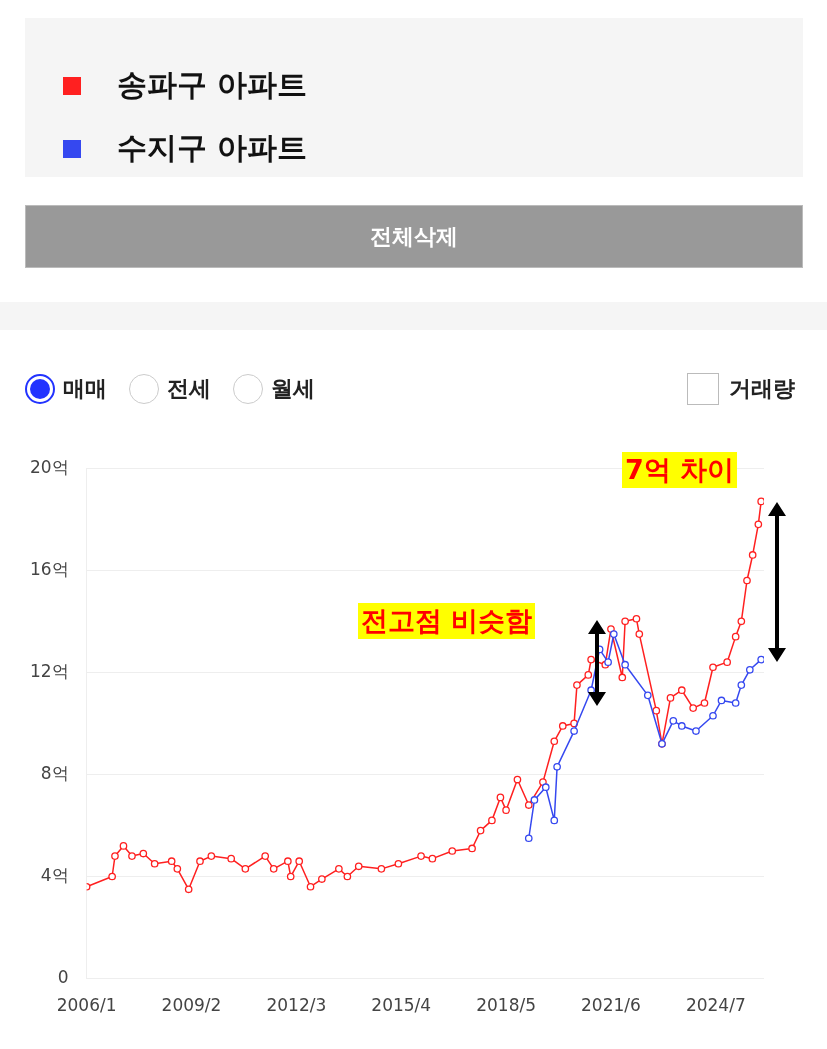 This screenshot has height=1049, width=827. Describe the element at coordinates (292, 389) in the screenshot. I see `text: 월세` at that location.